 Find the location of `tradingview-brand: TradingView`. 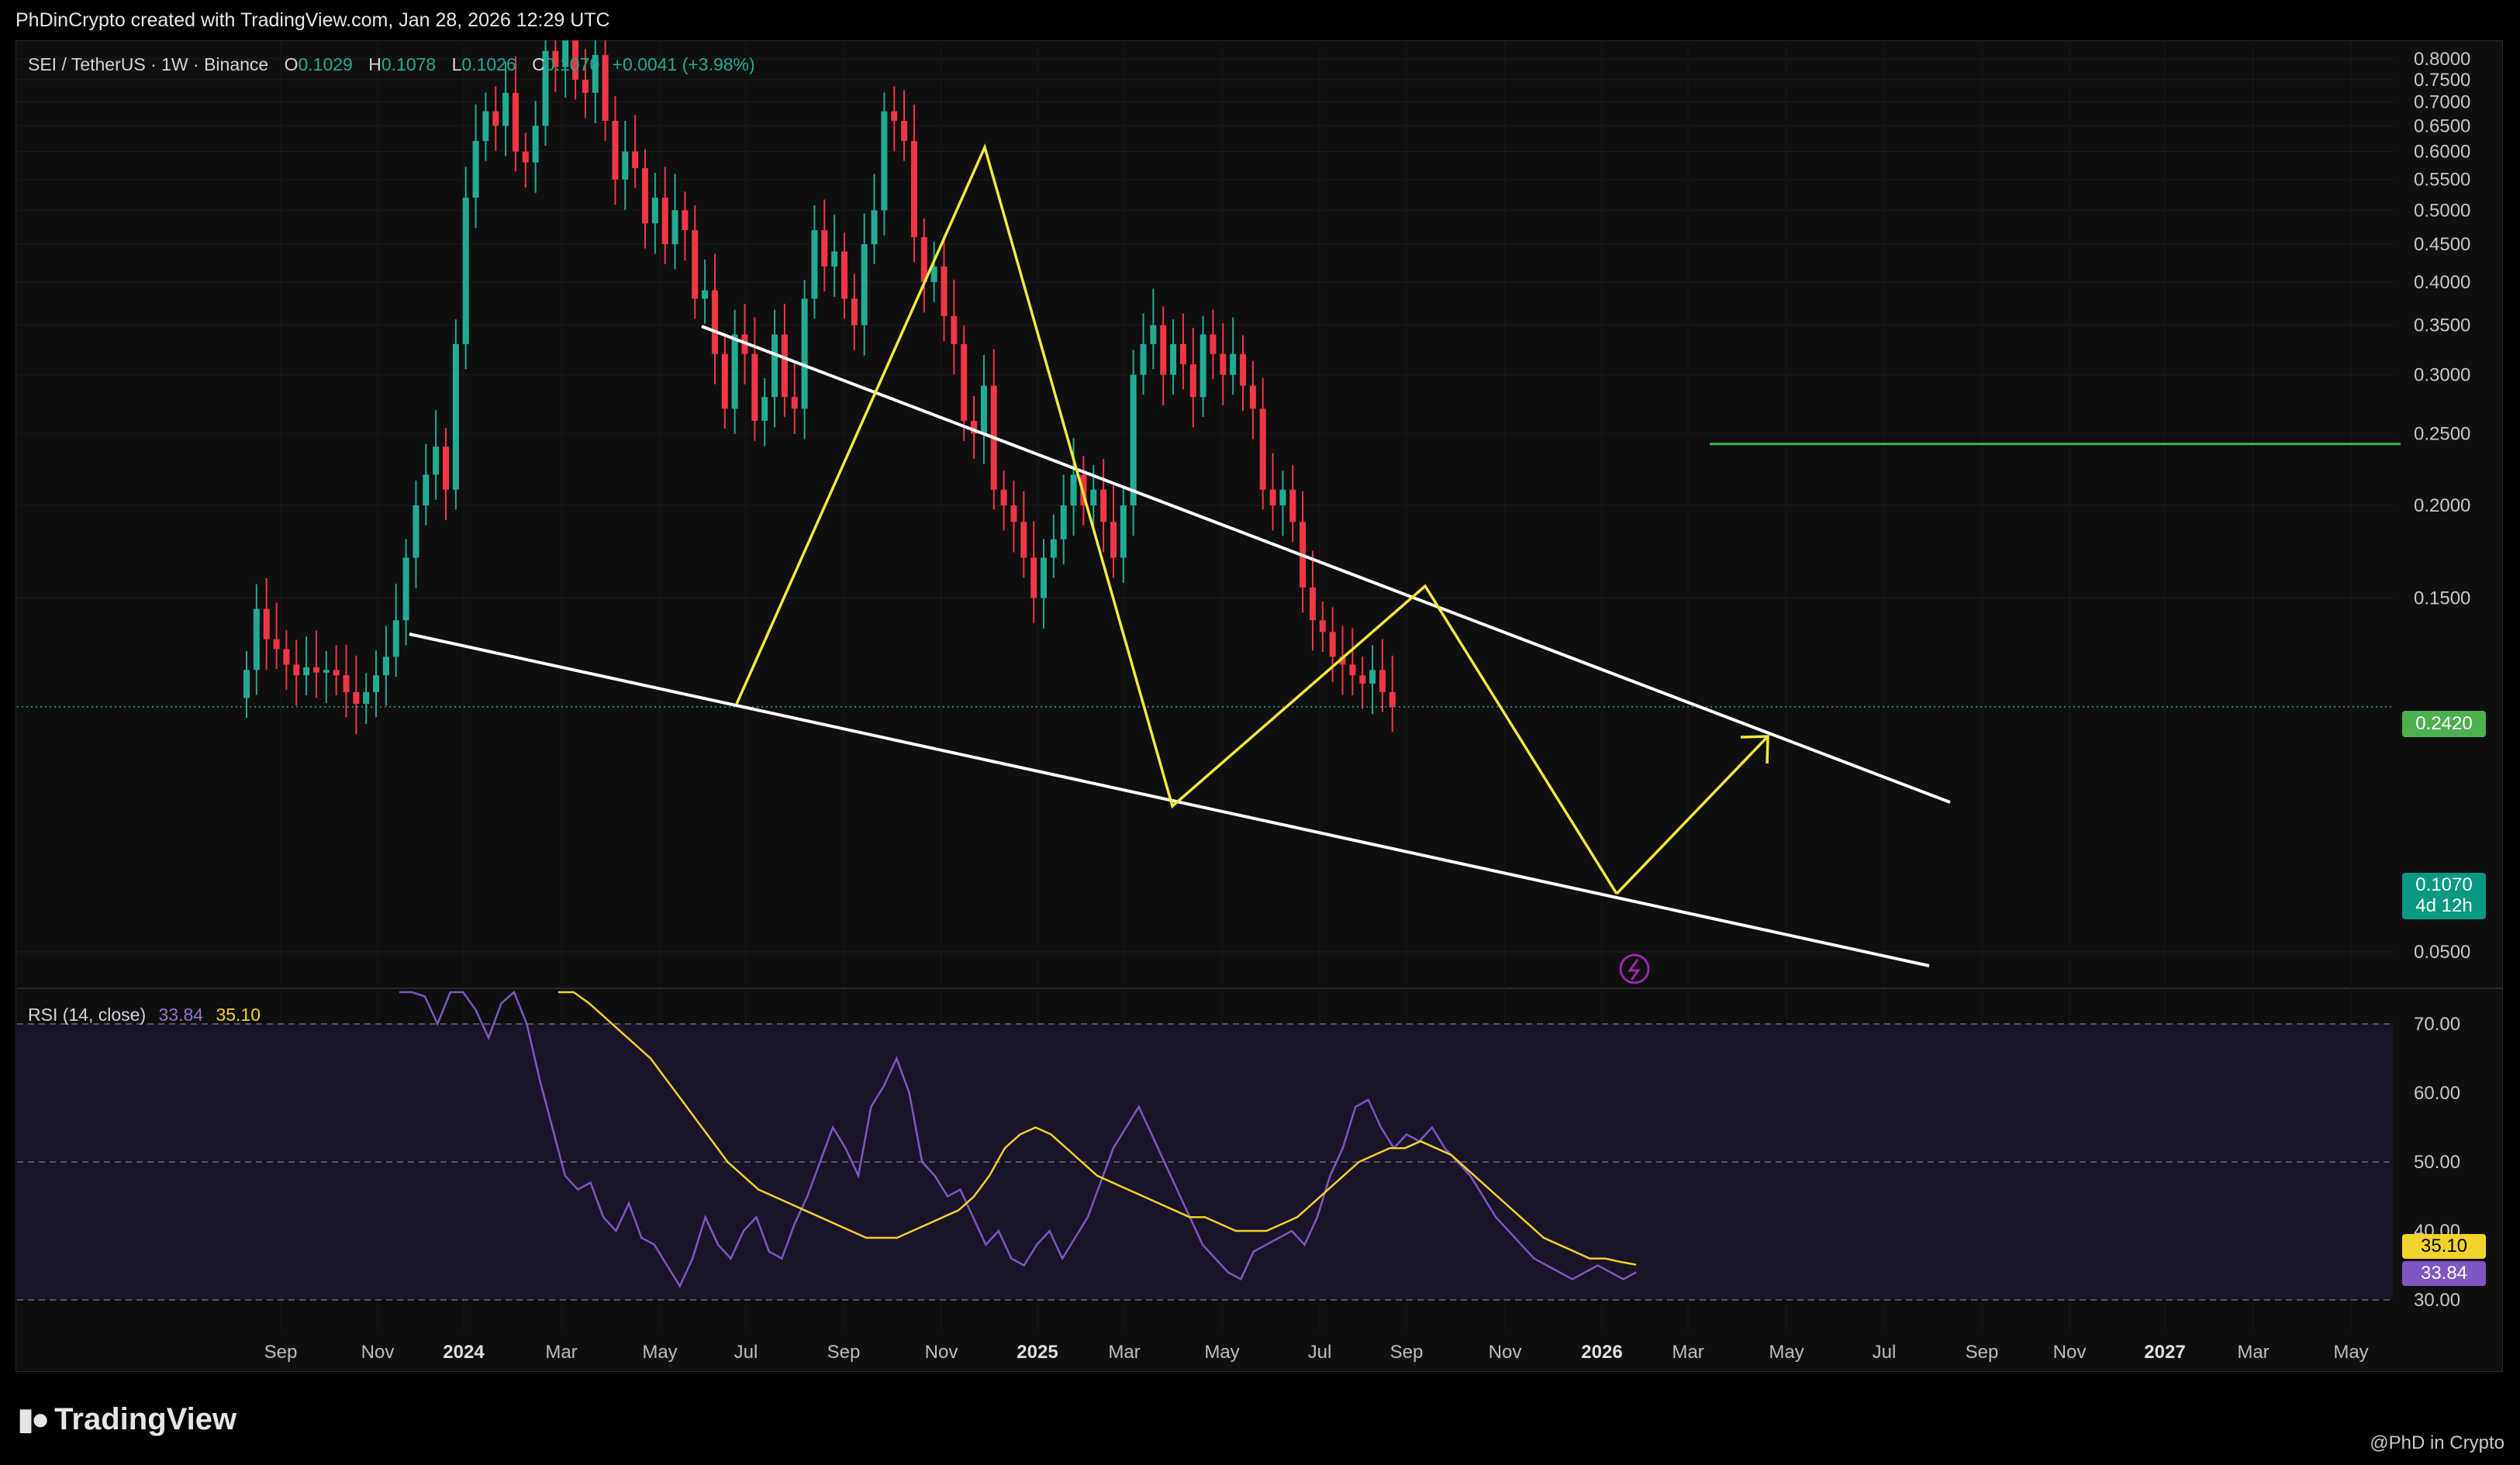

tradingview-brand: TradingView is located at coordinates (145, 1418).